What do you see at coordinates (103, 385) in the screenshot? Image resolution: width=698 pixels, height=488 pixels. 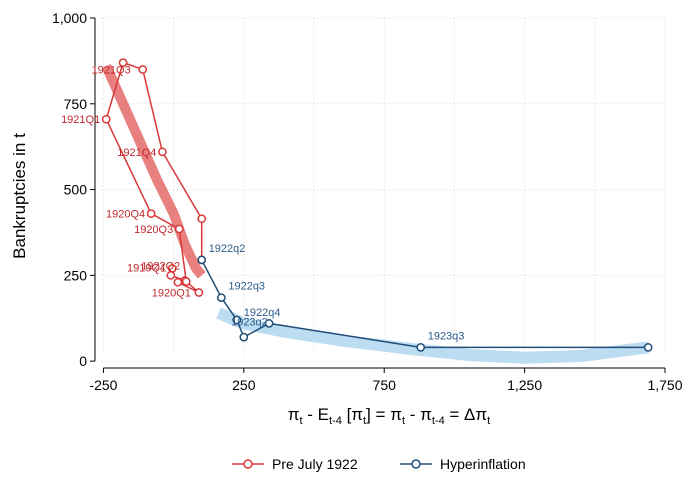 I see `x-tick-label: -250` at bounding box center [103, 385].